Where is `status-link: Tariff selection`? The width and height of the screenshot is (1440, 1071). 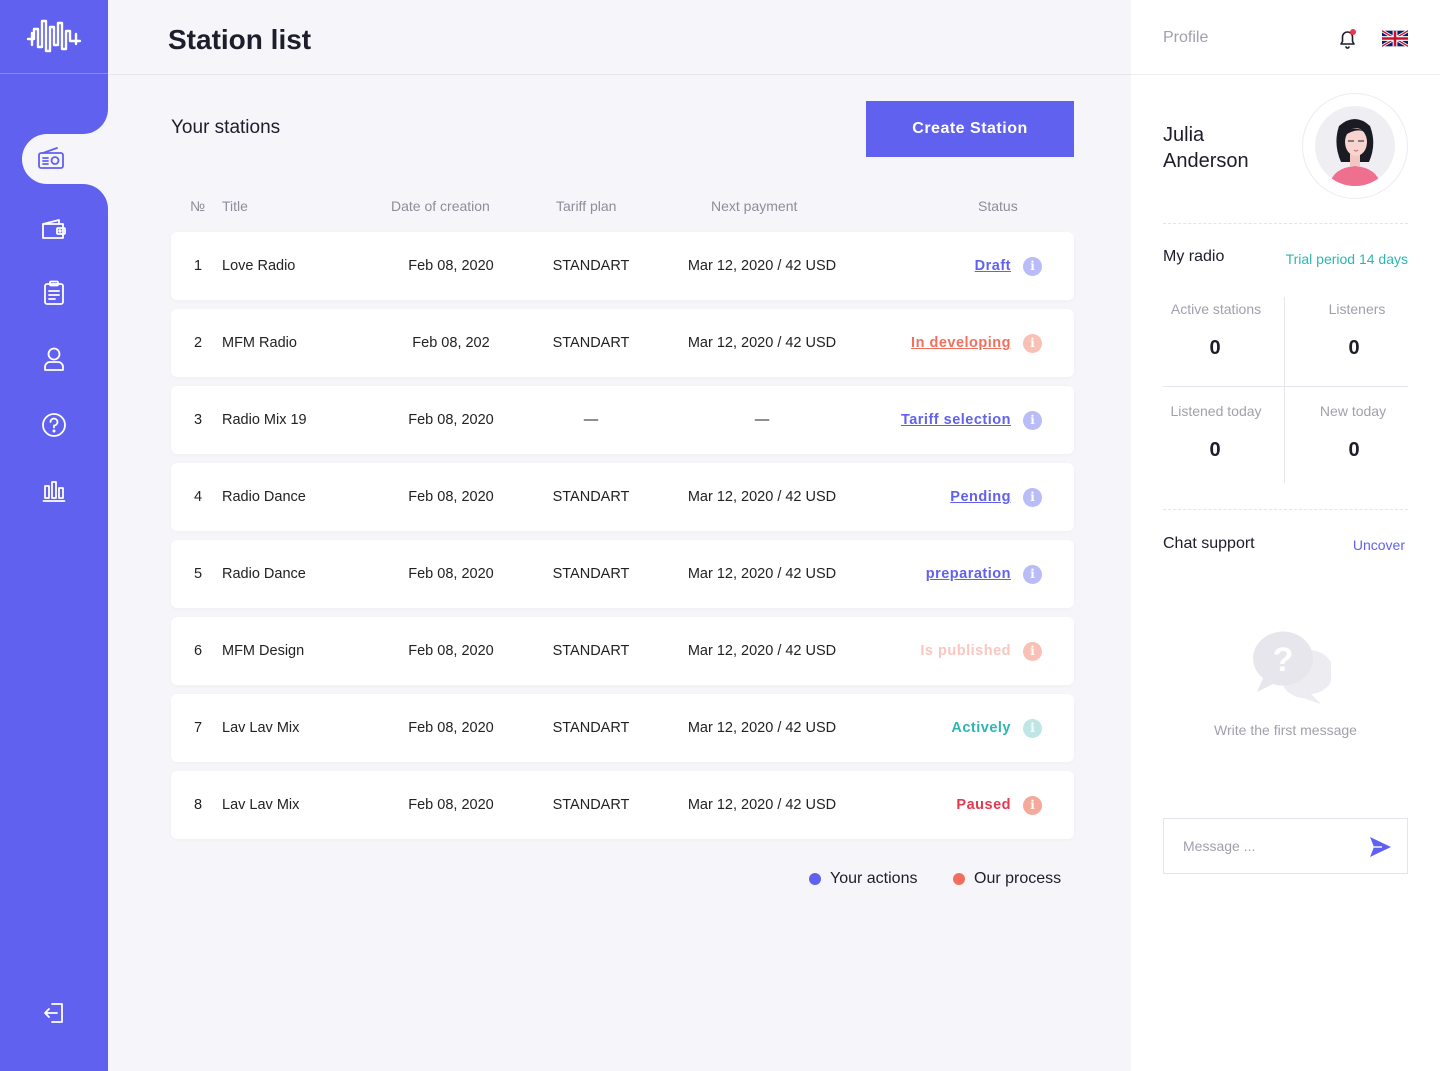 status-link: Tariff selection is located at coordinates (955, 420).